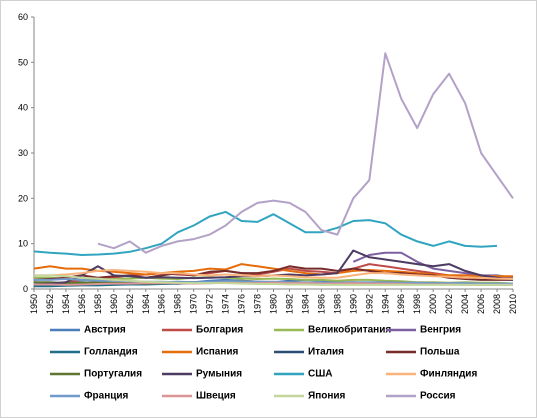  Describe the element at coordinates (114, 304) in the screenshot. I see `x-tick-label: 1960` at that location.